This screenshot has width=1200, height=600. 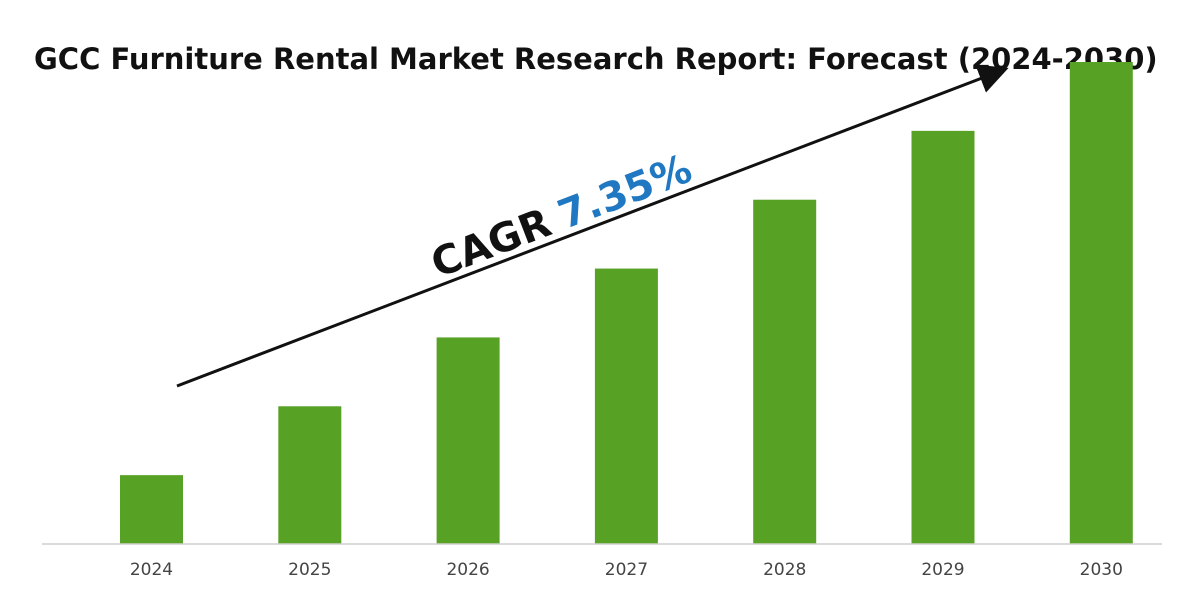 I want to click on cagr-annotation: CAGR7.35%, so click(x=561, y=216).